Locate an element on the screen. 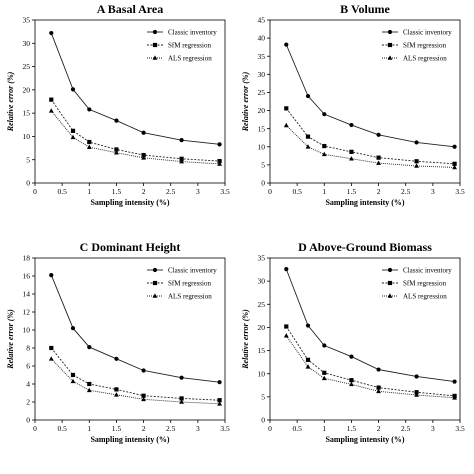 This screenshot has height=474, width=474. y-tick-label: 12 is located at coordinates (27, 312).